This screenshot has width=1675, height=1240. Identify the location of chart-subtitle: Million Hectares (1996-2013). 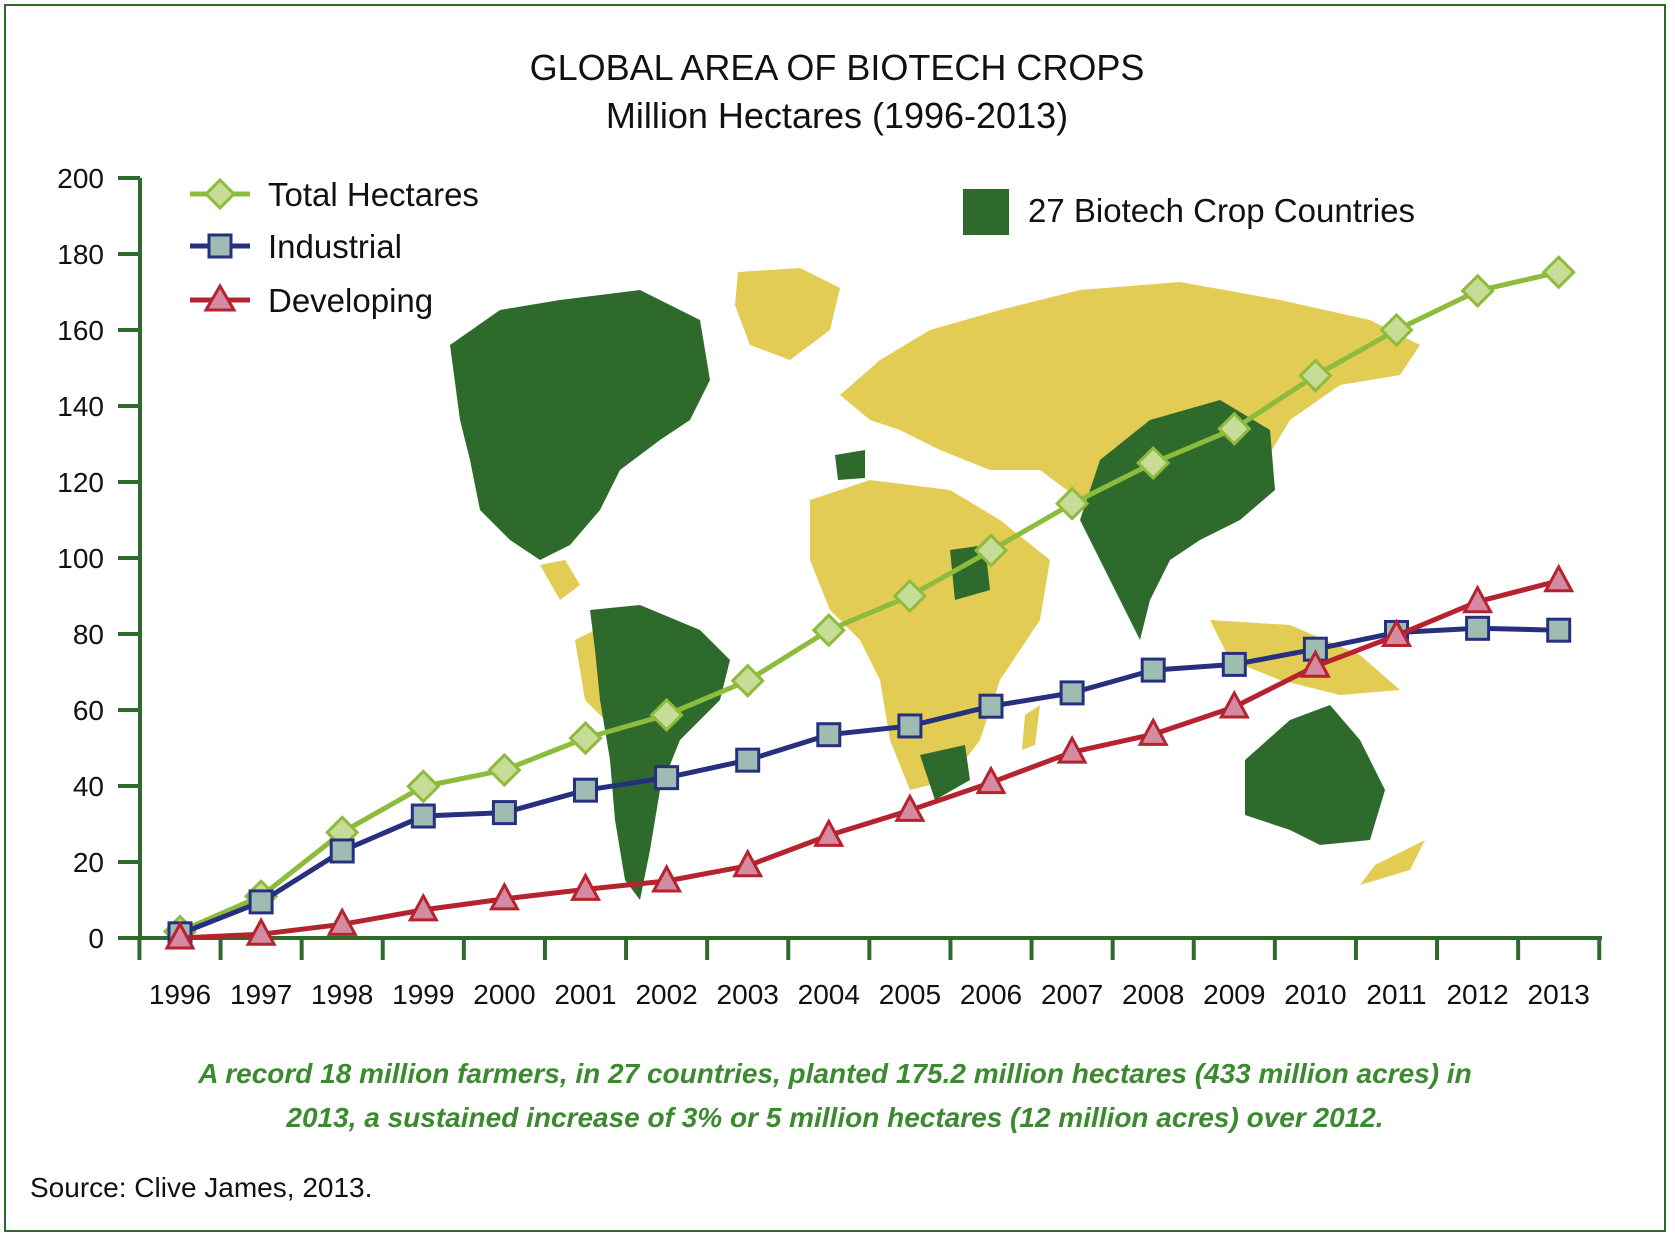
(837, 115).